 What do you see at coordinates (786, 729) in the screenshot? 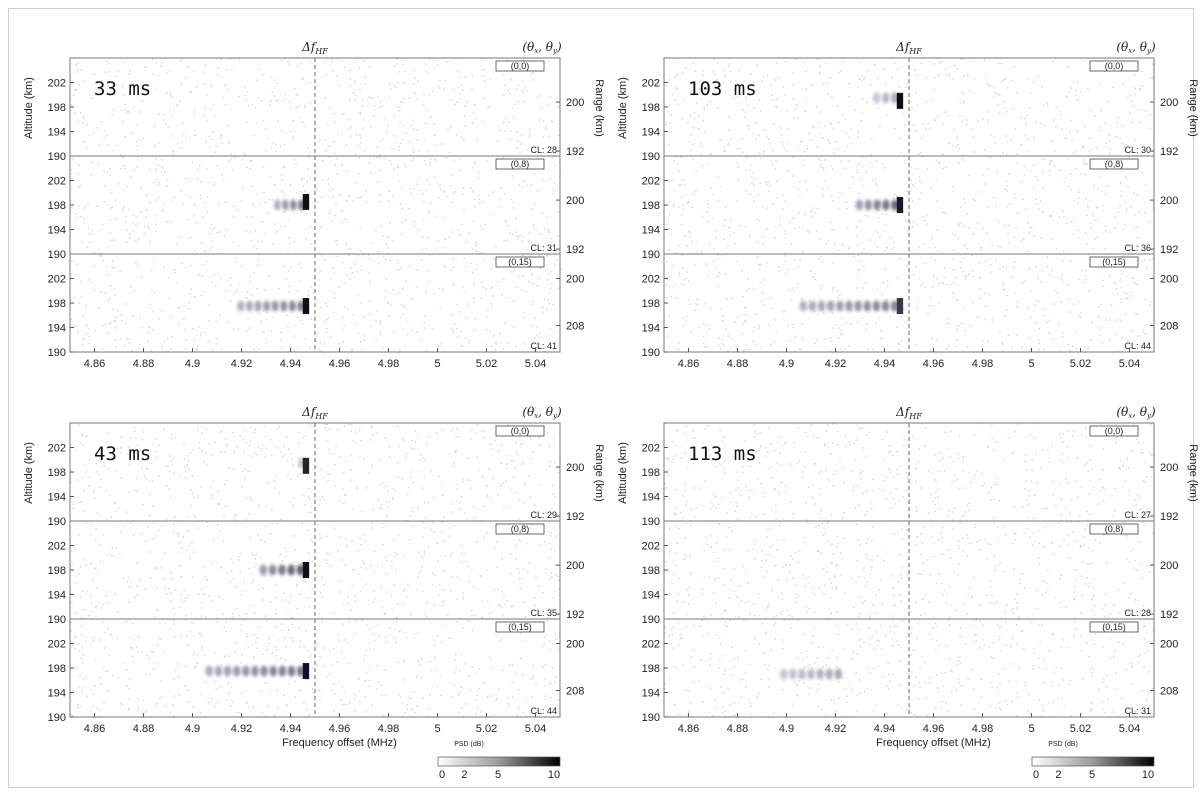
I see `x-tick-label: 4.9` at bounding box center [786, 729].